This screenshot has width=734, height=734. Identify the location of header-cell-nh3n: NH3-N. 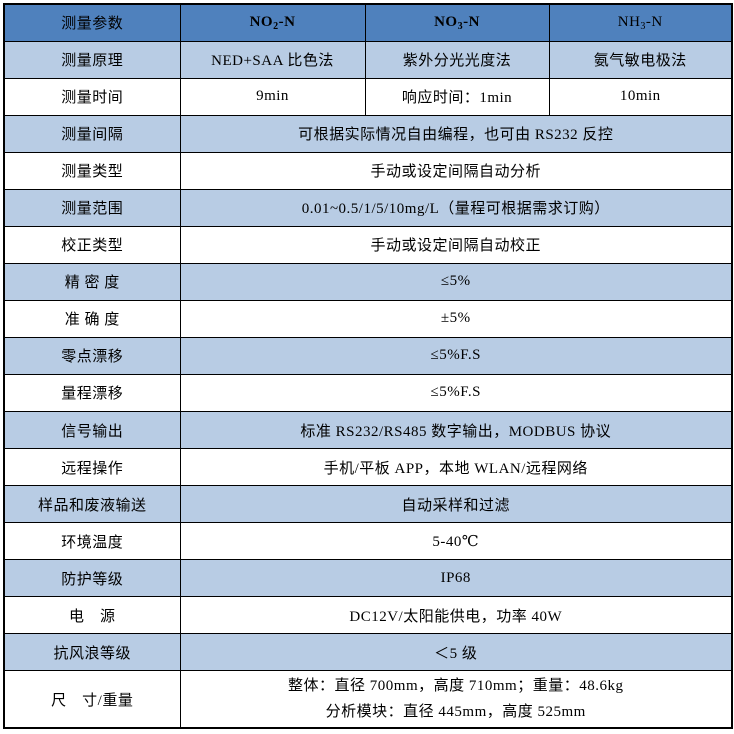
(640, 22).